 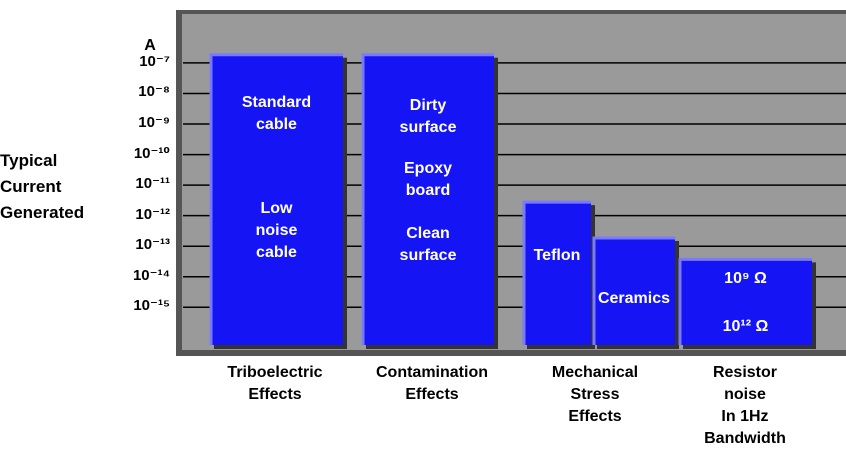 What do you see at coordinates (151, 275) in the screenshot?
I see `y-tick-label: 10⁻¹⁴` at bounding box center [151, 275].